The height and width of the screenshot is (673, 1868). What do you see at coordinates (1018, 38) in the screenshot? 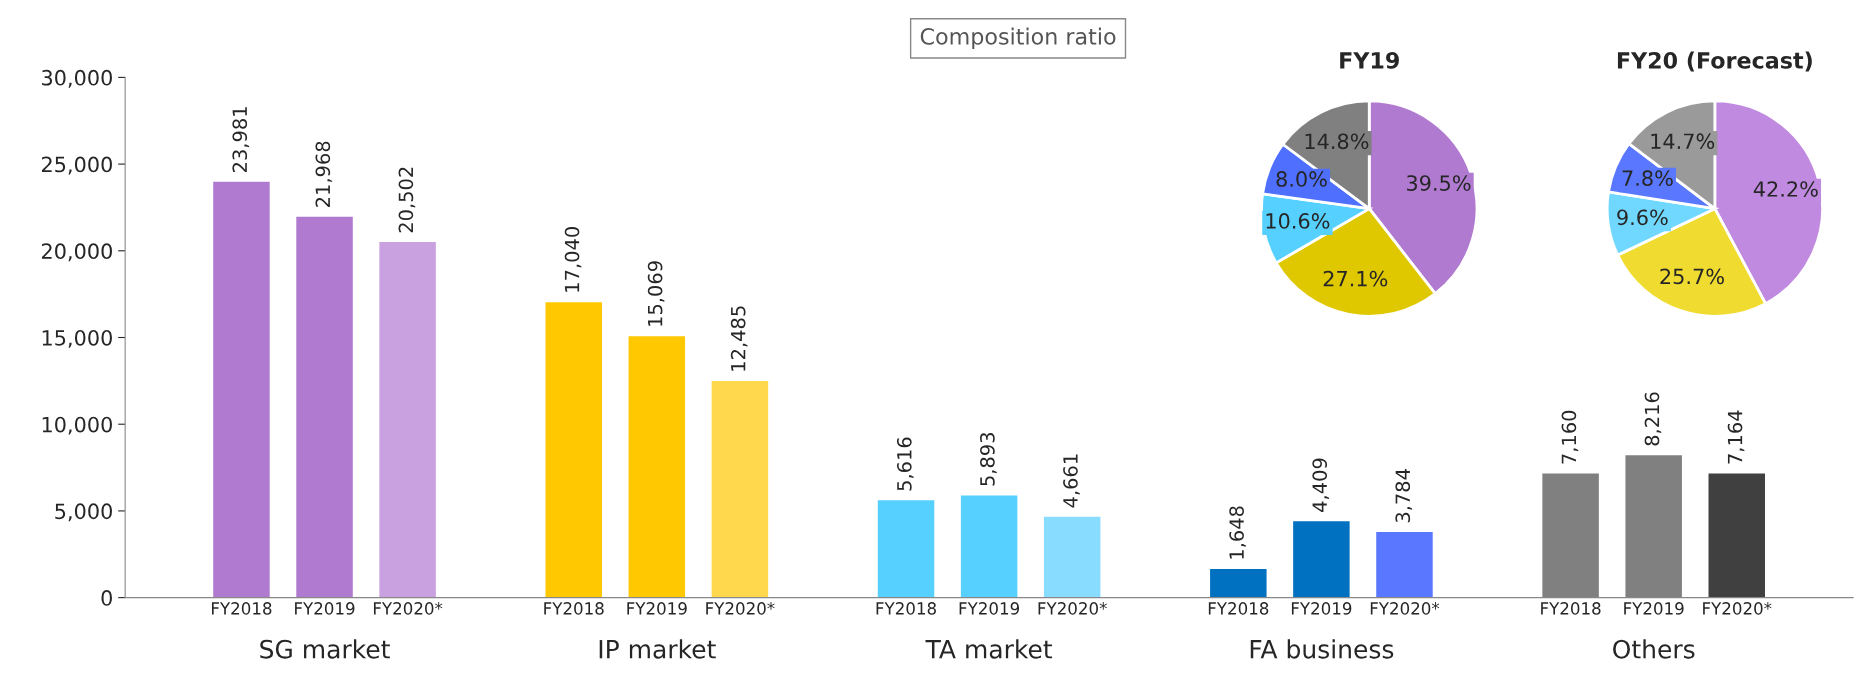
I see `text: Composition ratio` at bounding box center [1018, 38].